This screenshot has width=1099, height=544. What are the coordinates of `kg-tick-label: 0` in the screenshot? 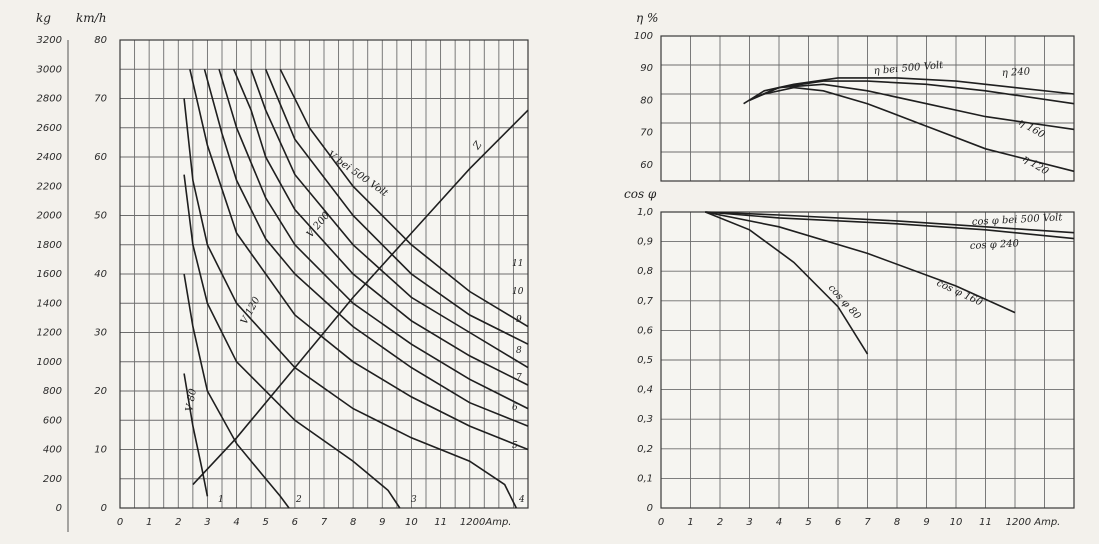 It's located at (59, 508).